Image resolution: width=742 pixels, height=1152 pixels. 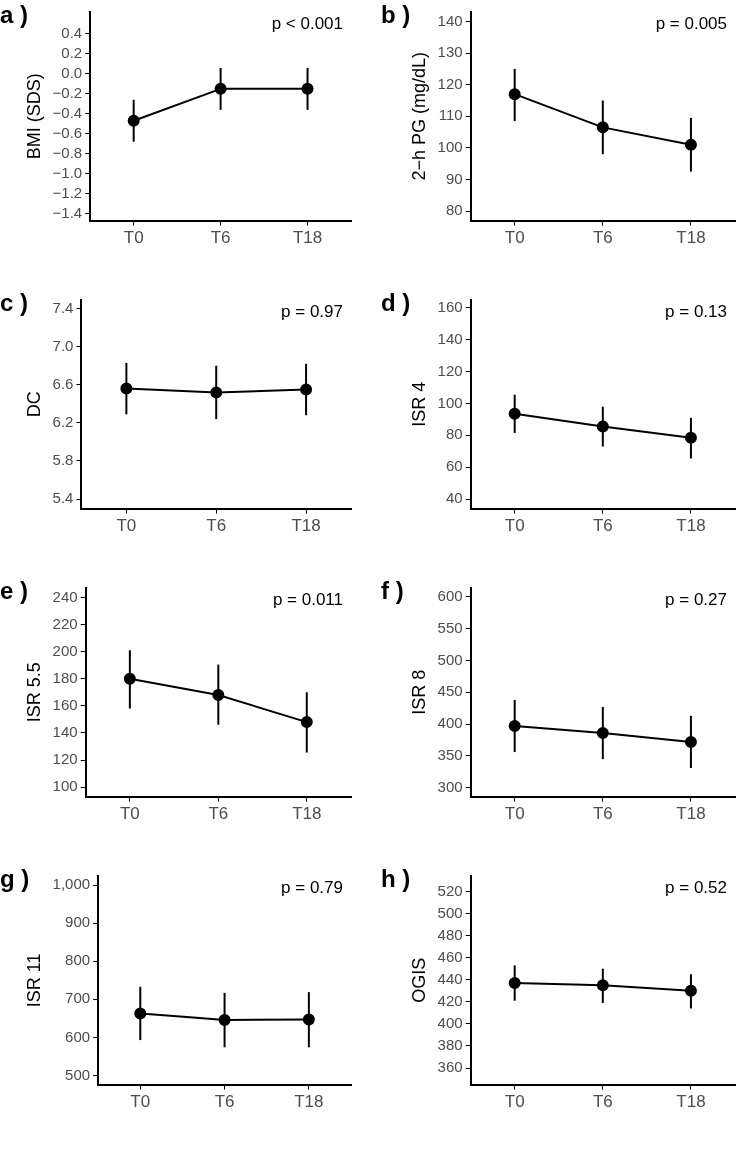 I want to click on chart-title: b ), so click(x=396, y=14).